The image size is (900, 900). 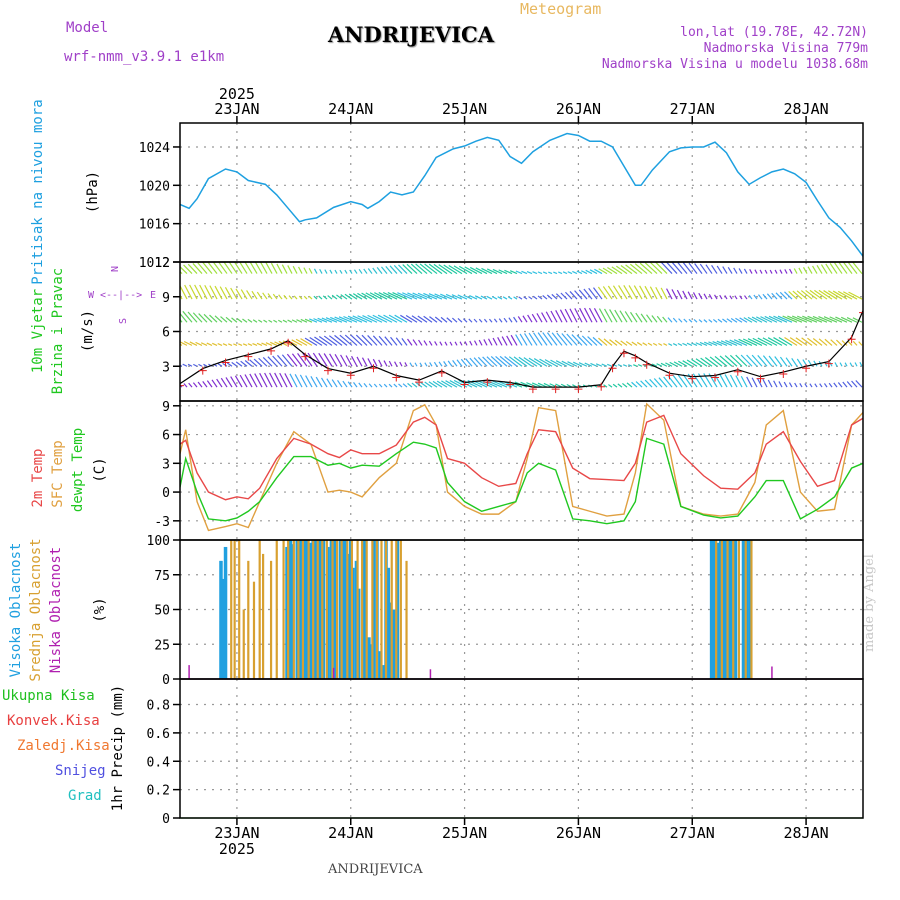 I want to click on meteogram-title: Meteogram, so click(x=561, y=9).